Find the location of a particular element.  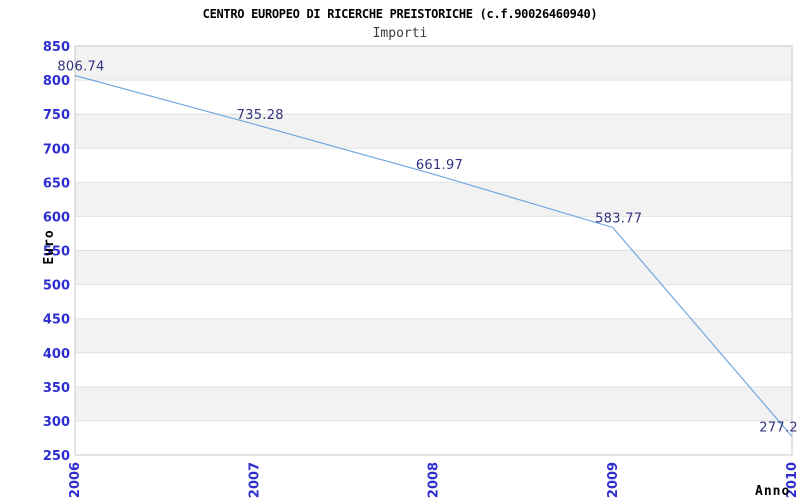

y-tick-label: 250 is located at coordinates (56, 456).